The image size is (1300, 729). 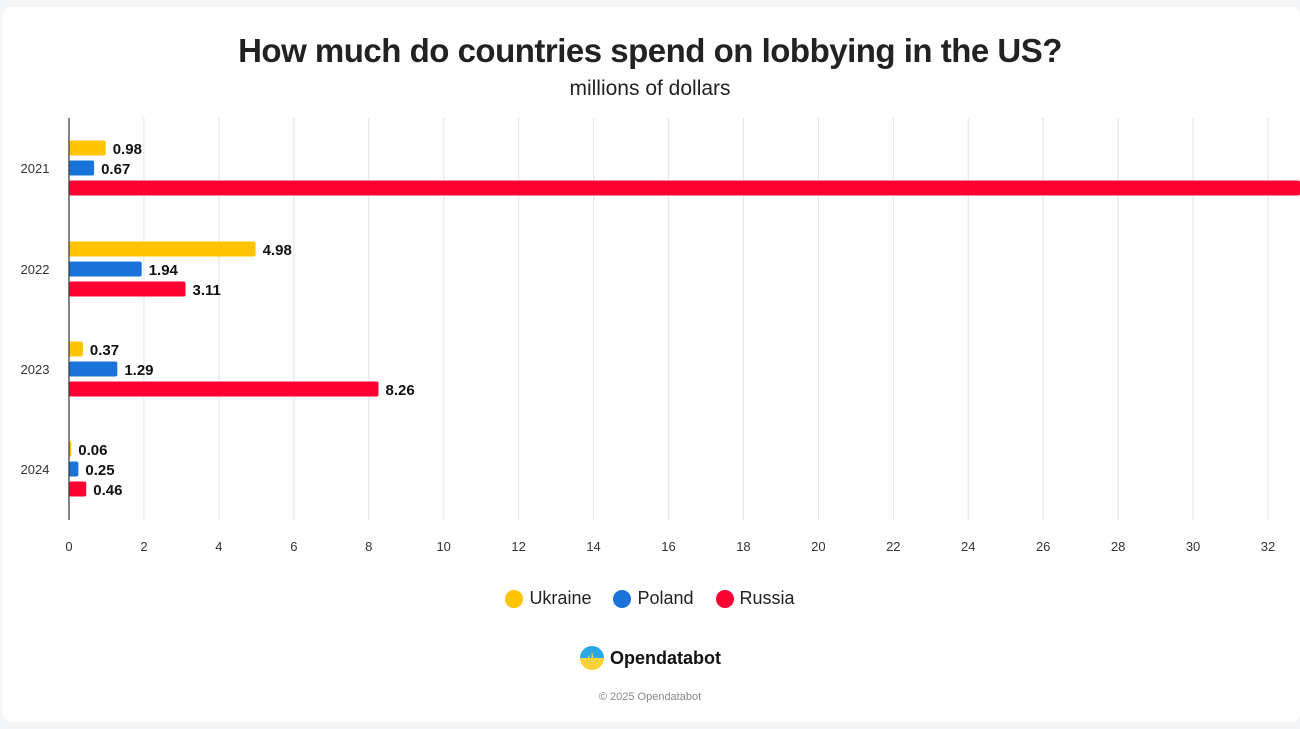 I want to click on legend-swatch-russia, so click(x=724, y=598).